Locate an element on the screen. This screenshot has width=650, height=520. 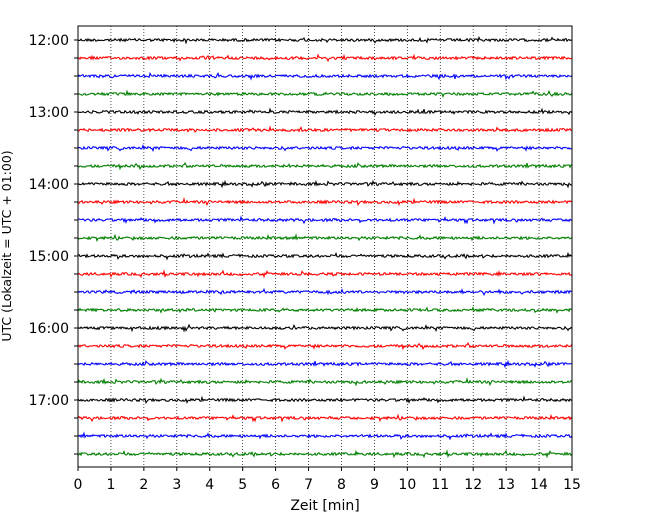
x-tick-label: 7 is located at coordinates (308, 485).